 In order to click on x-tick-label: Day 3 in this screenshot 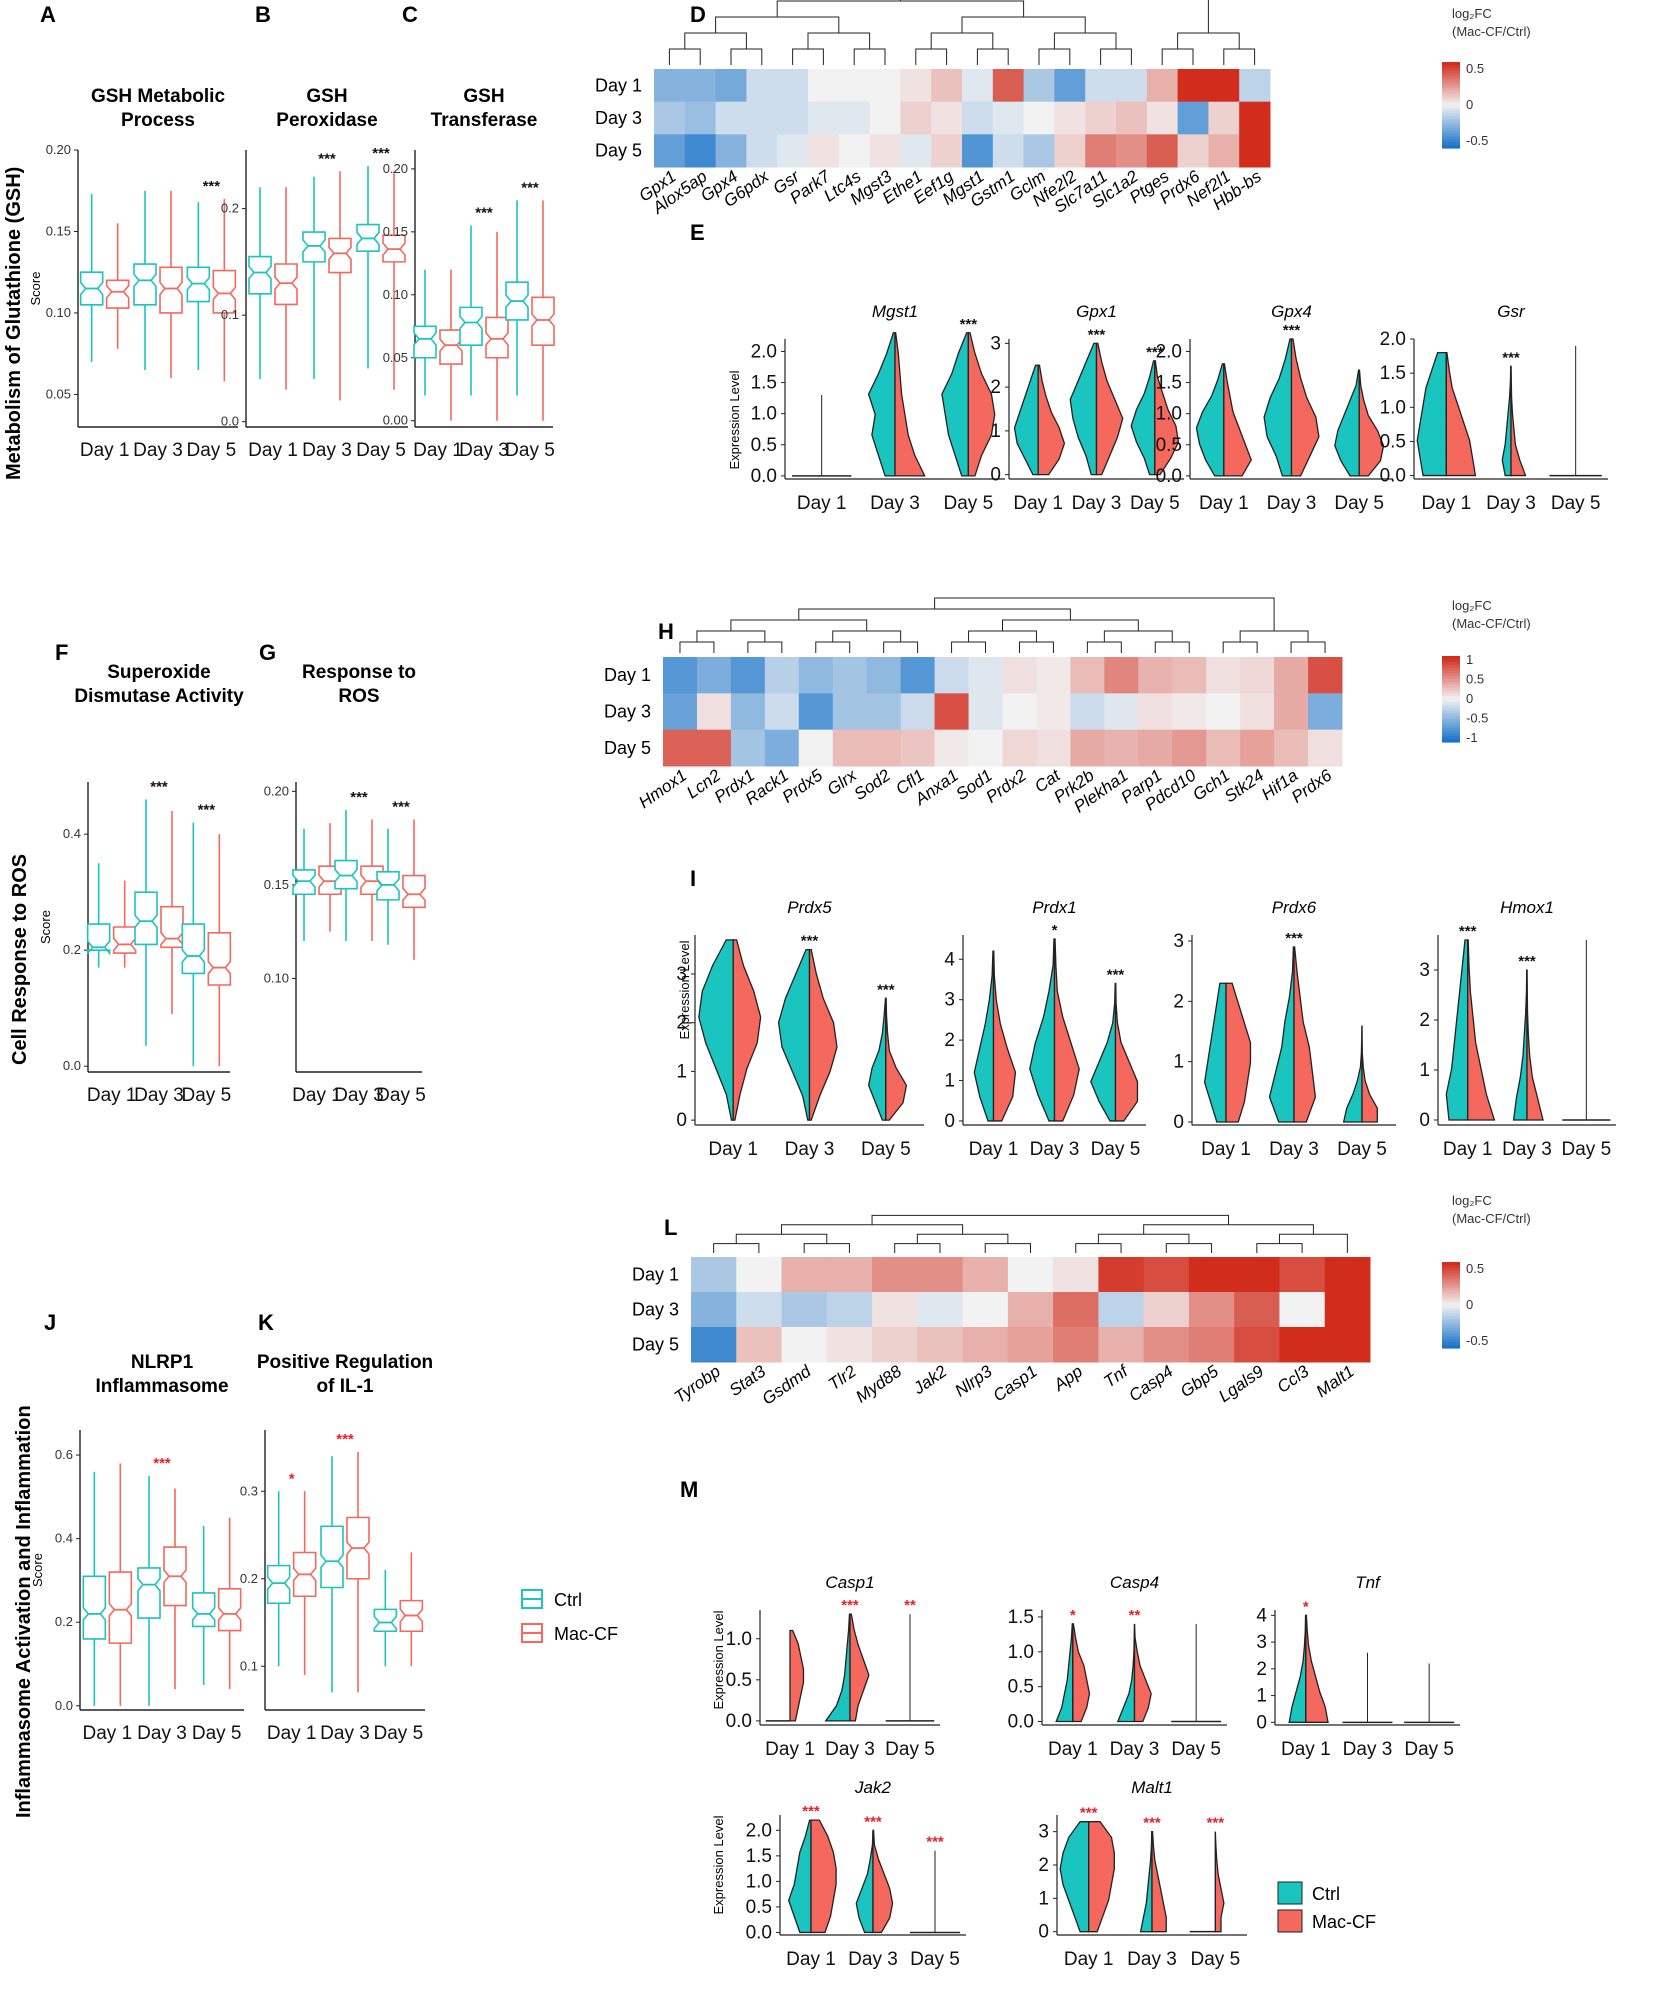, I will do `click(1135, 1749)`.